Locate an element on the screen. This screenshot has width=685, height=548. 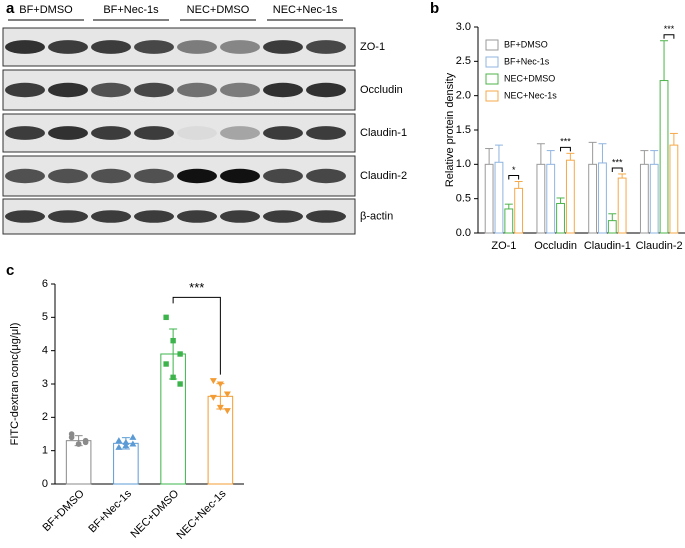
x-tick-label: BF+Nec-1s is located at coordinates (110, 511).